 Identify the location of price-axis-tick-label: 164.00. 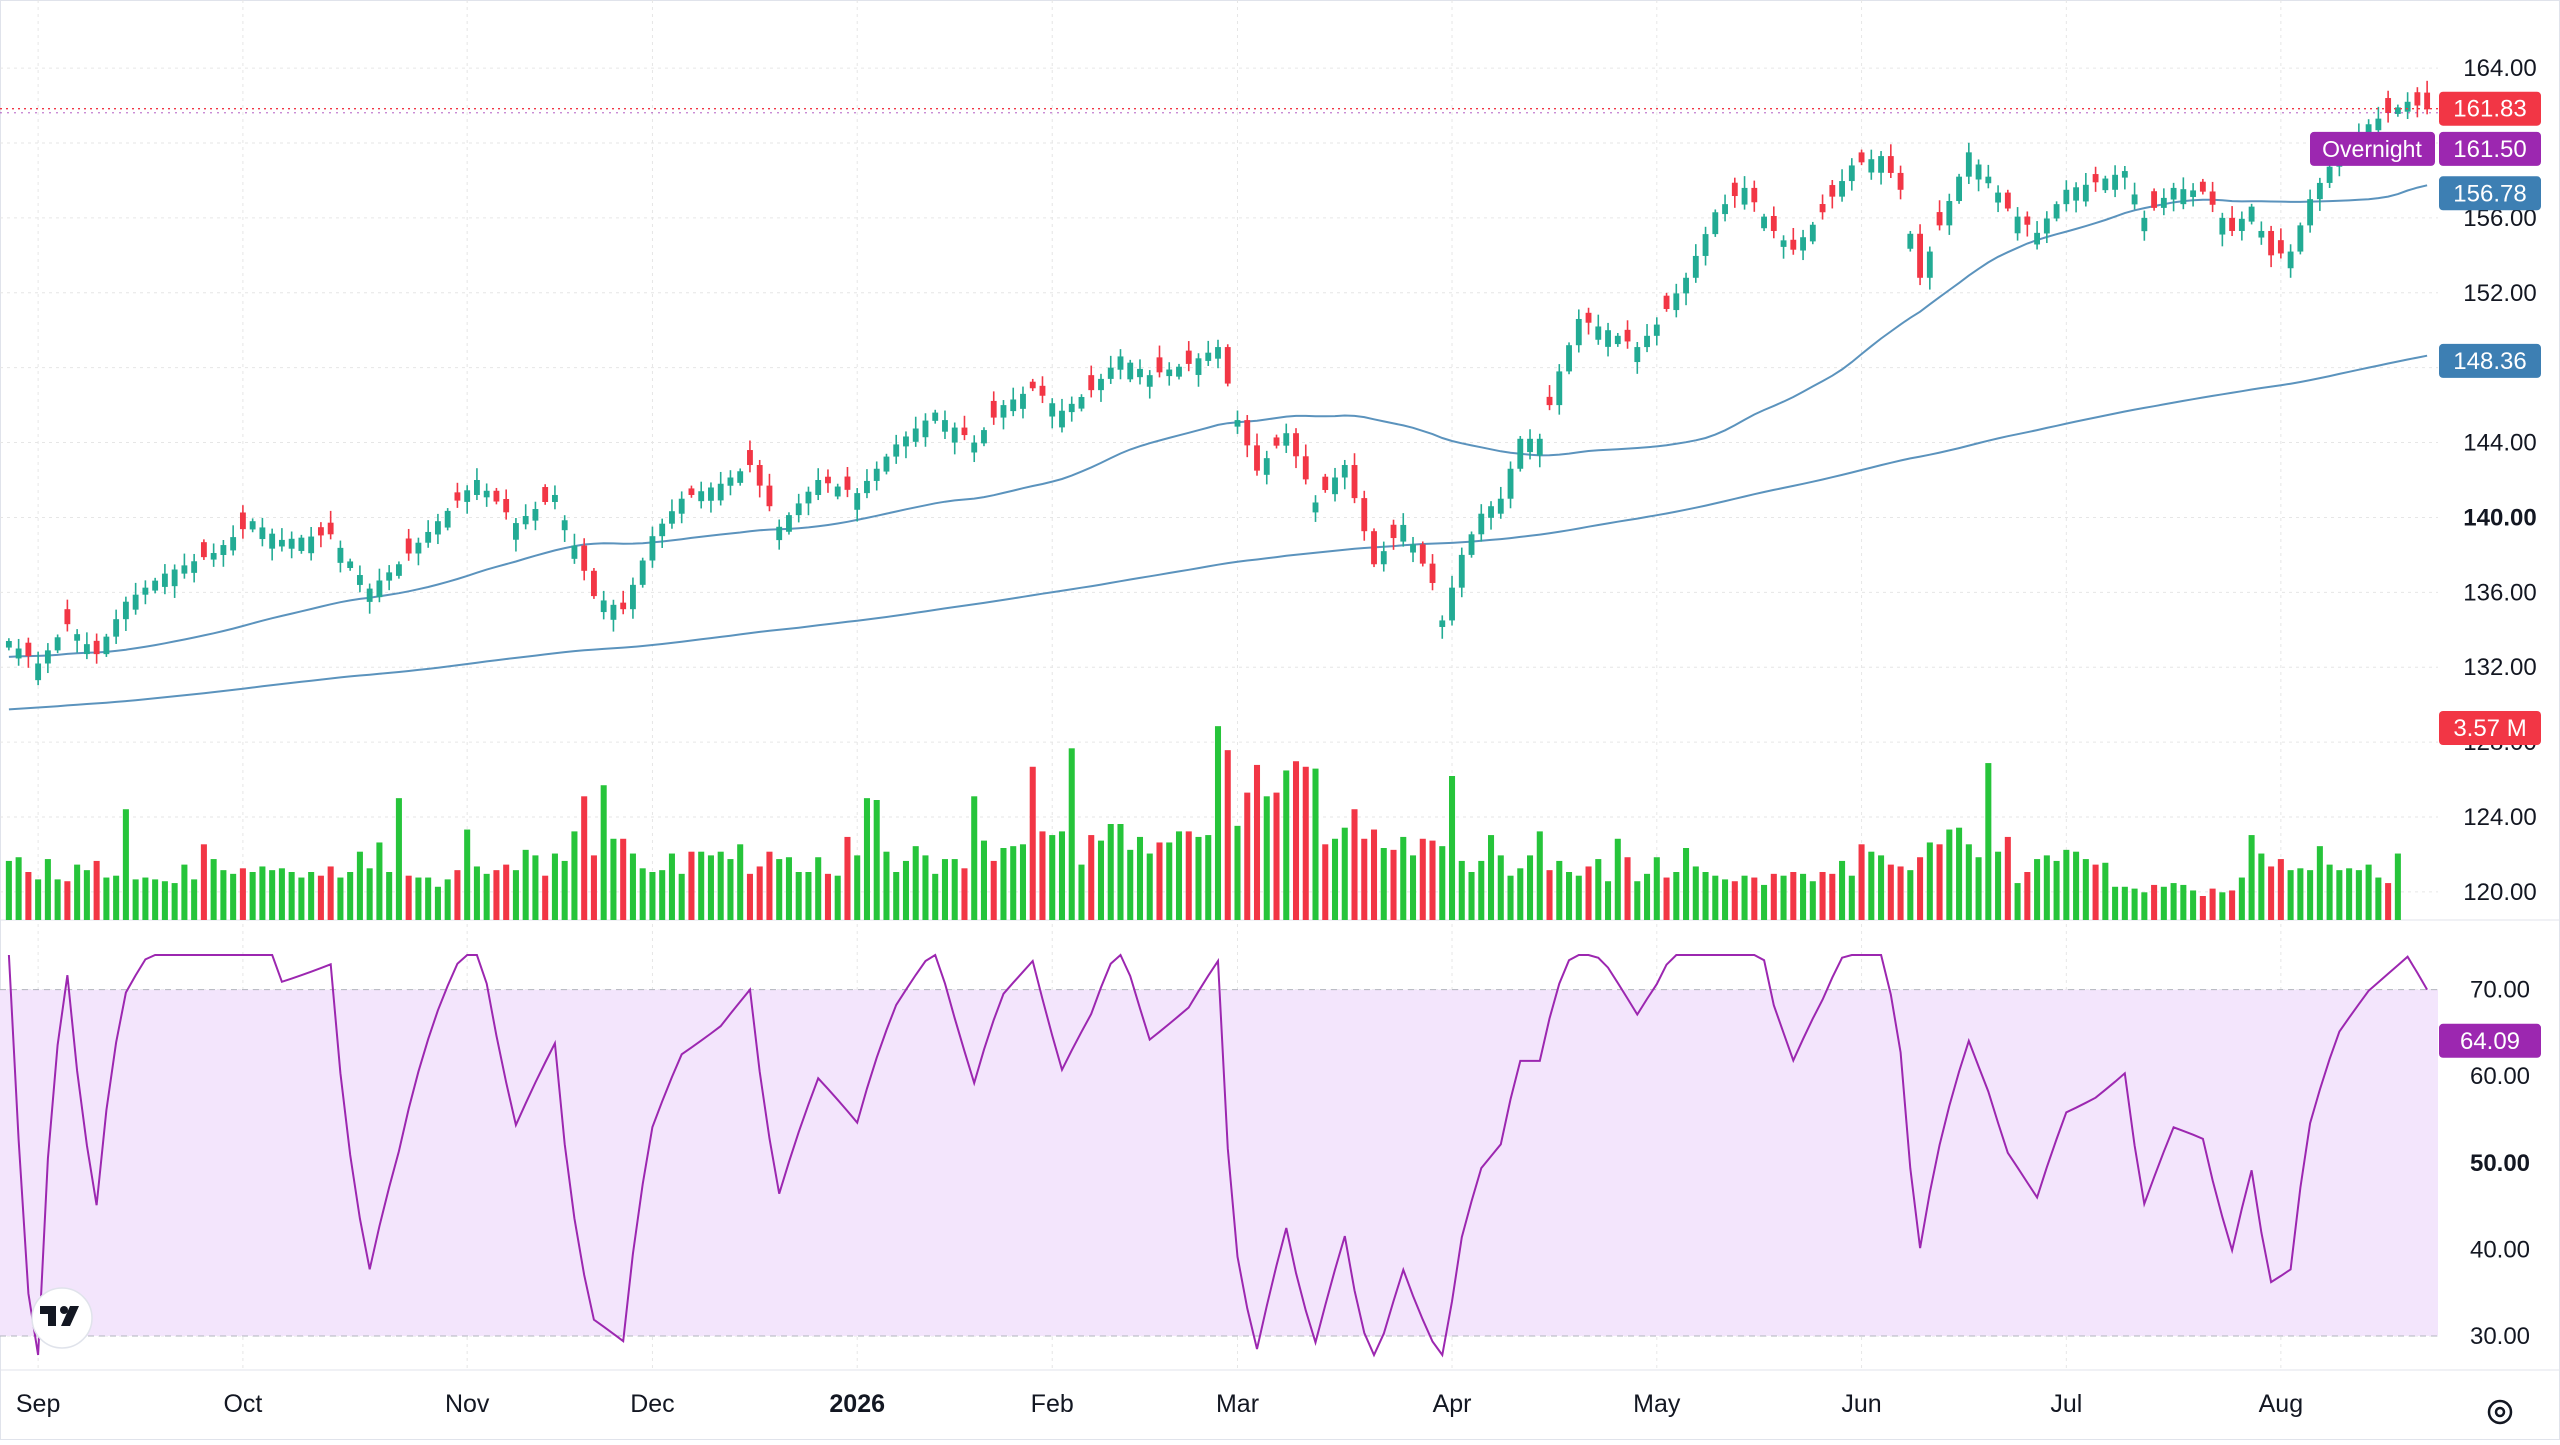
(2499, 68).